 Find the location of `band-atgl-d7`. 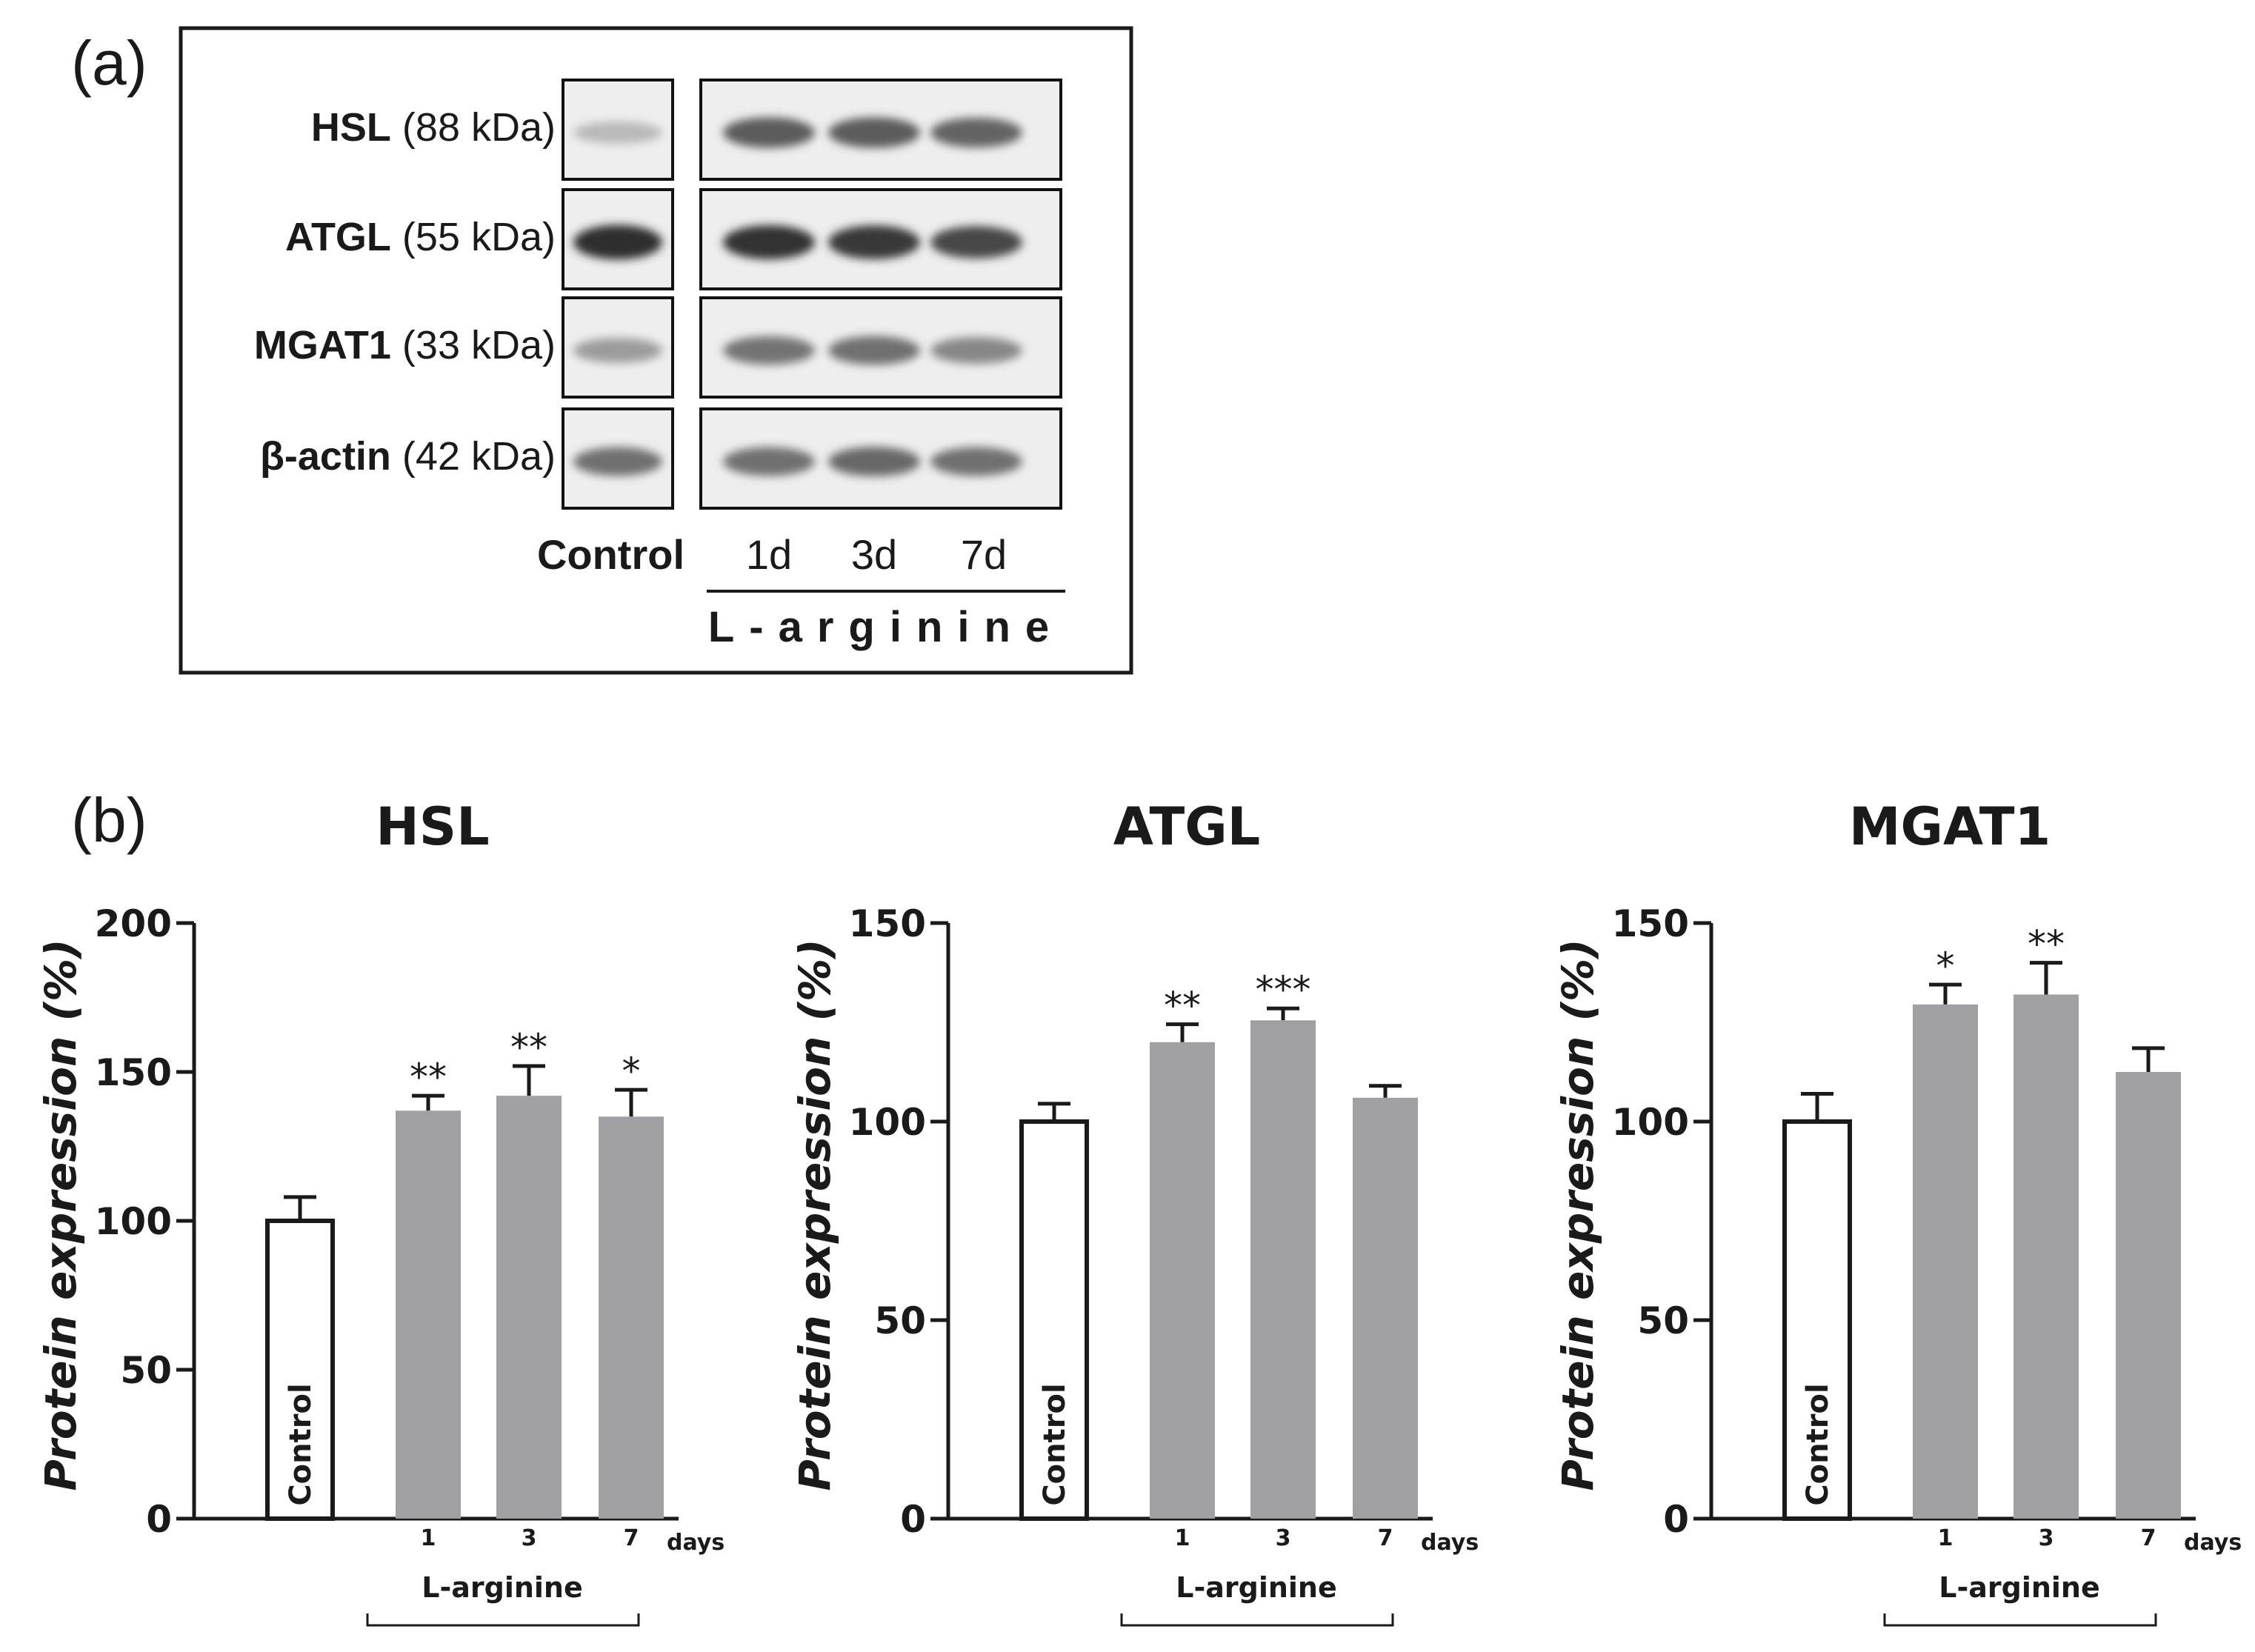

band-atgl-d7 is located at coordinates (976, 243).